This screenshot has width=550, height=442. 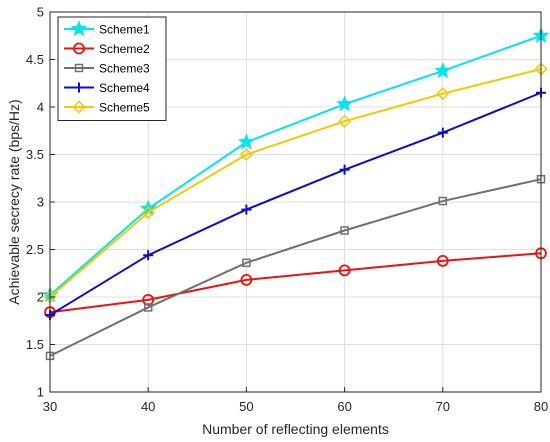 I want to click on y-tick-label: 1.5, so click(x=35, y=344).